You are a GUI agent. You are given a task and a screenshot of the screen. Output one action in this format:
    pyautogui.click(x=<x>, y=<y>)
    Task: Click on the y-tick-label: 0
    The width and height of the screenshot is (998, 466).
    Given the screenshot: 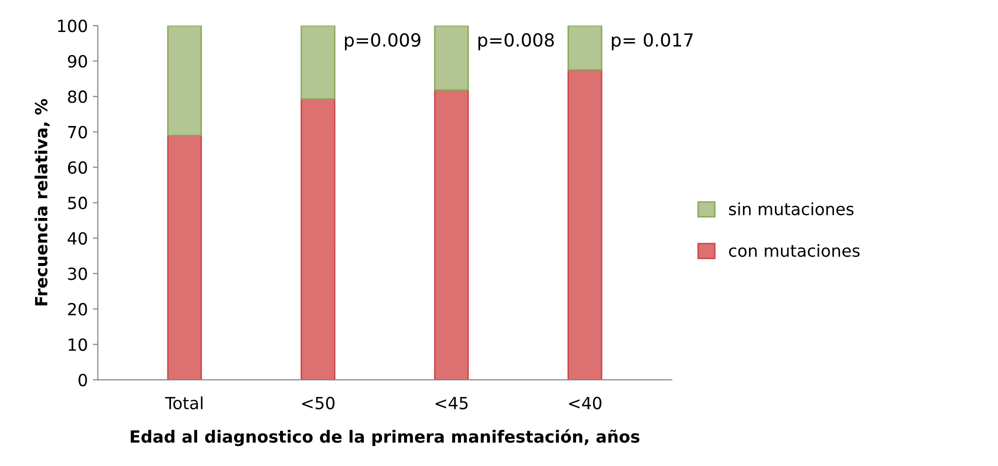 What is the action you would take?
    pyautogui.click(x=82, y=380)
    